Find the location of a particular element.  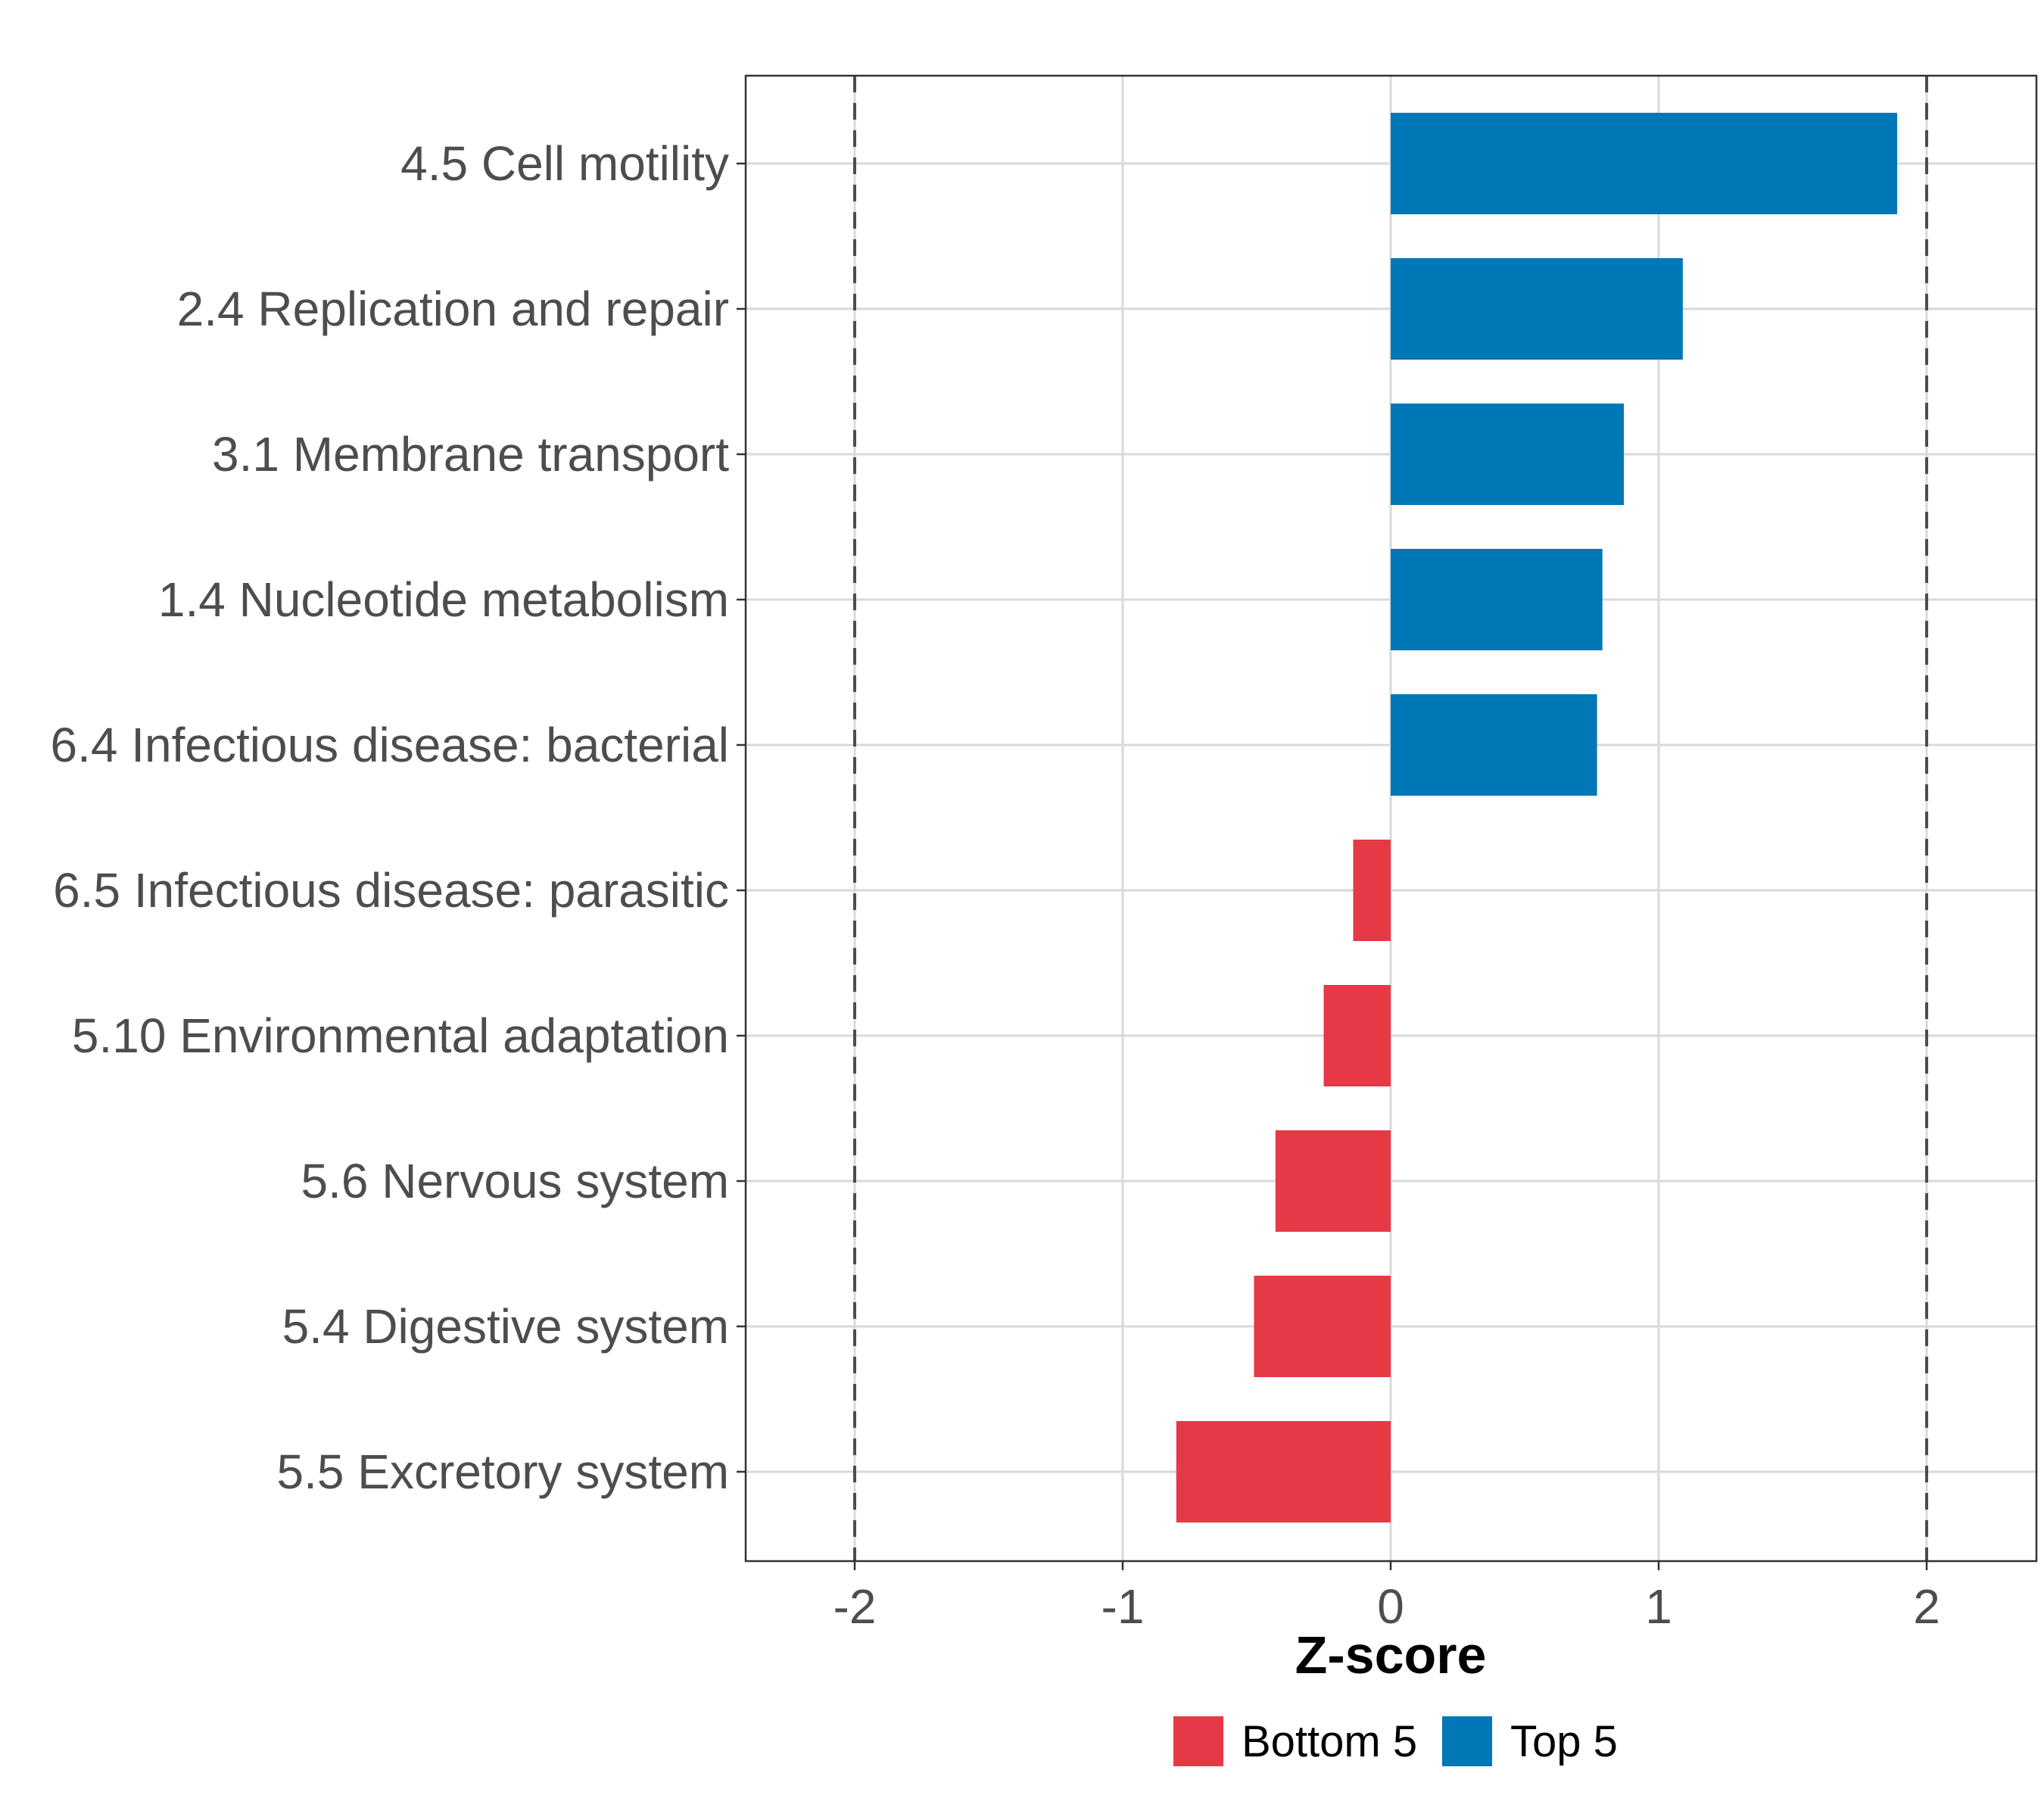

x-tick-label-4: 2 is located at coordinates (1926, 1606).